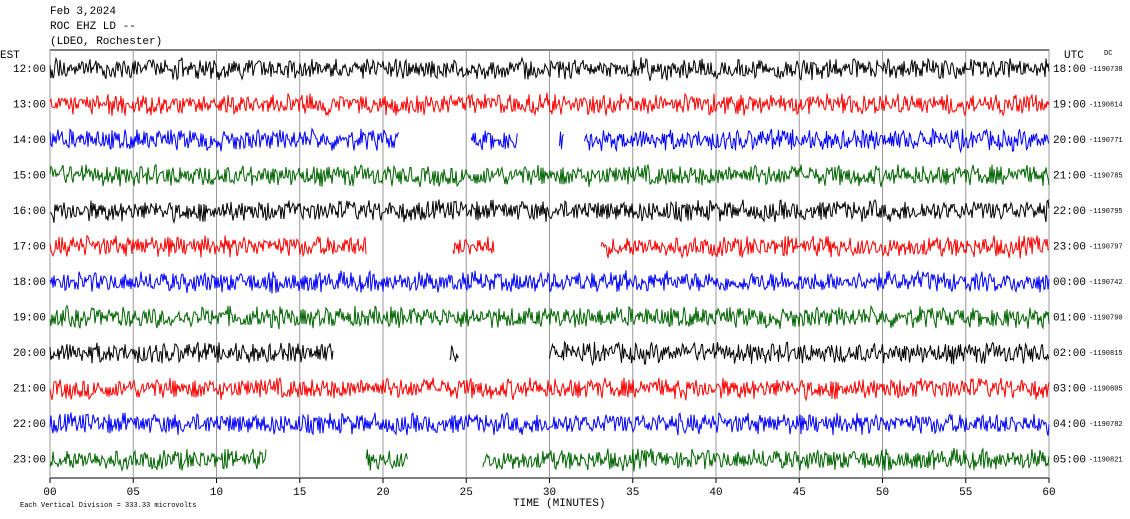  What do you see at coordinates (1069, 70) in the screenshot?
I see `row-utc-label: 18:00` at bounding box center [1069, 70].